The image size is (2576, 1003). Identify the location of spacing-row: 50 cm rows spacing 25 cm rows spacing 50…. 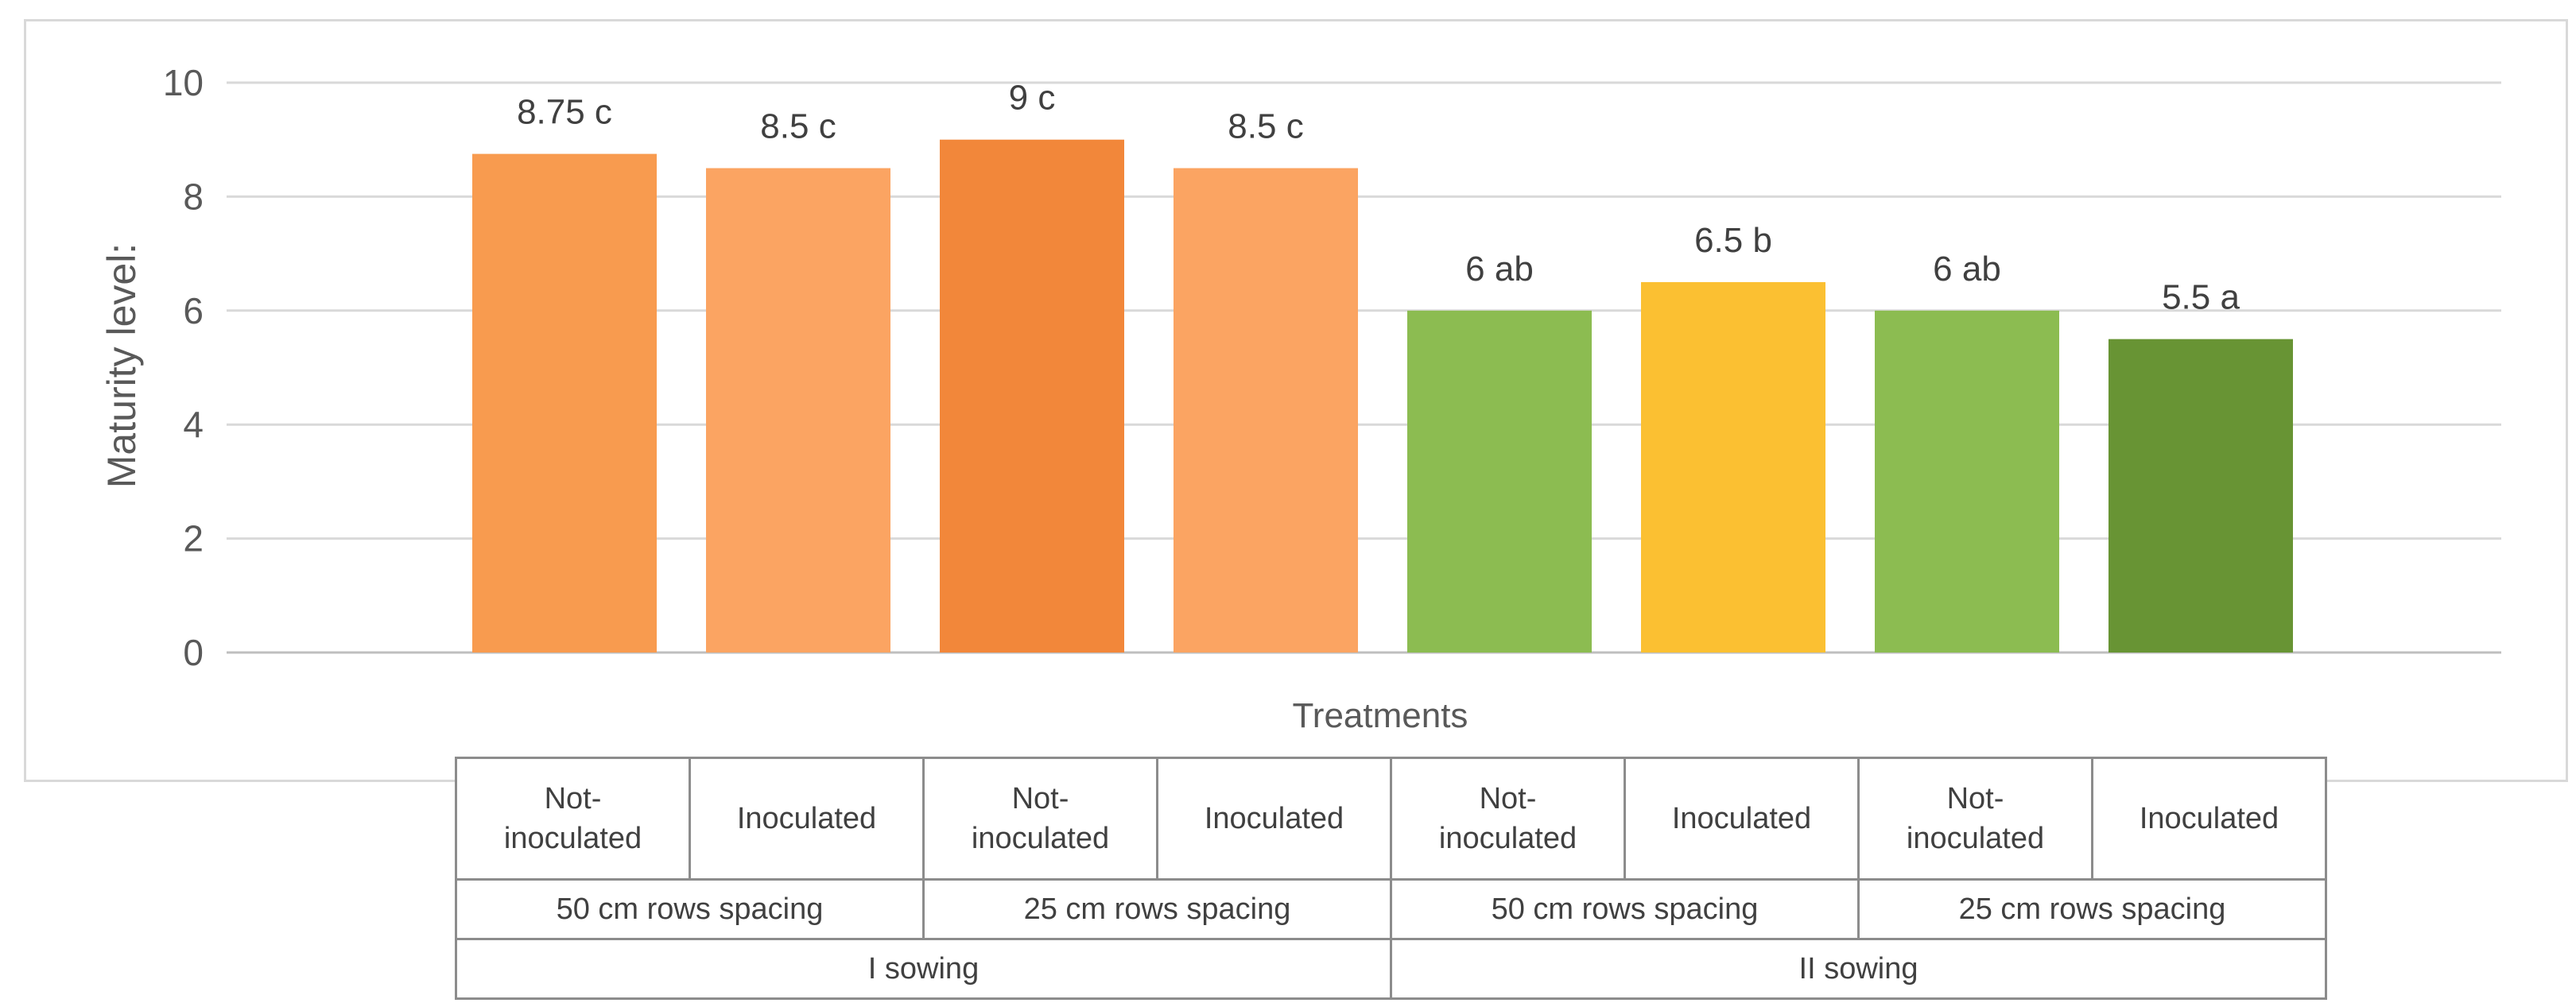
(1391, 909).